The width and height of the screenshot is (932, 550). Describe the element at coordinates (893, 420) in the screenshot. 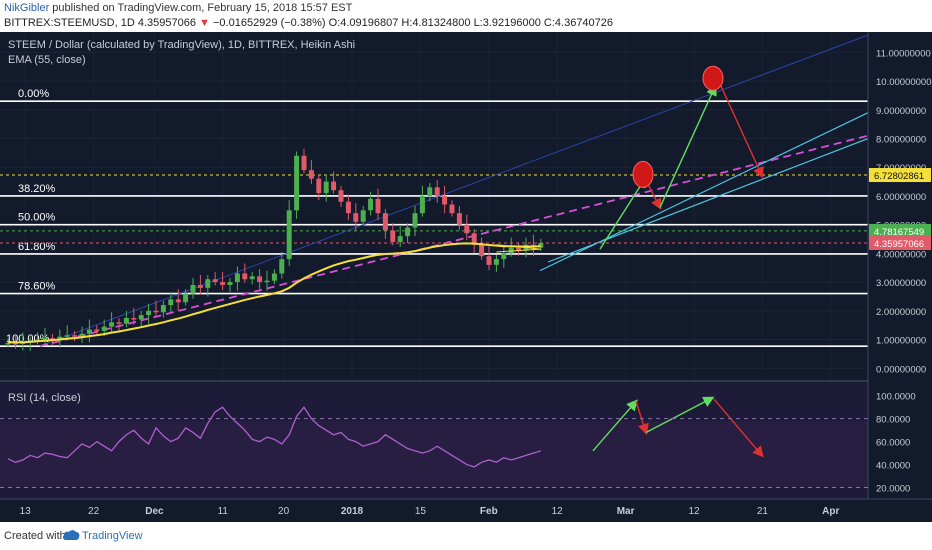

I see `rsi-tick-label: 80.0000` at that location.